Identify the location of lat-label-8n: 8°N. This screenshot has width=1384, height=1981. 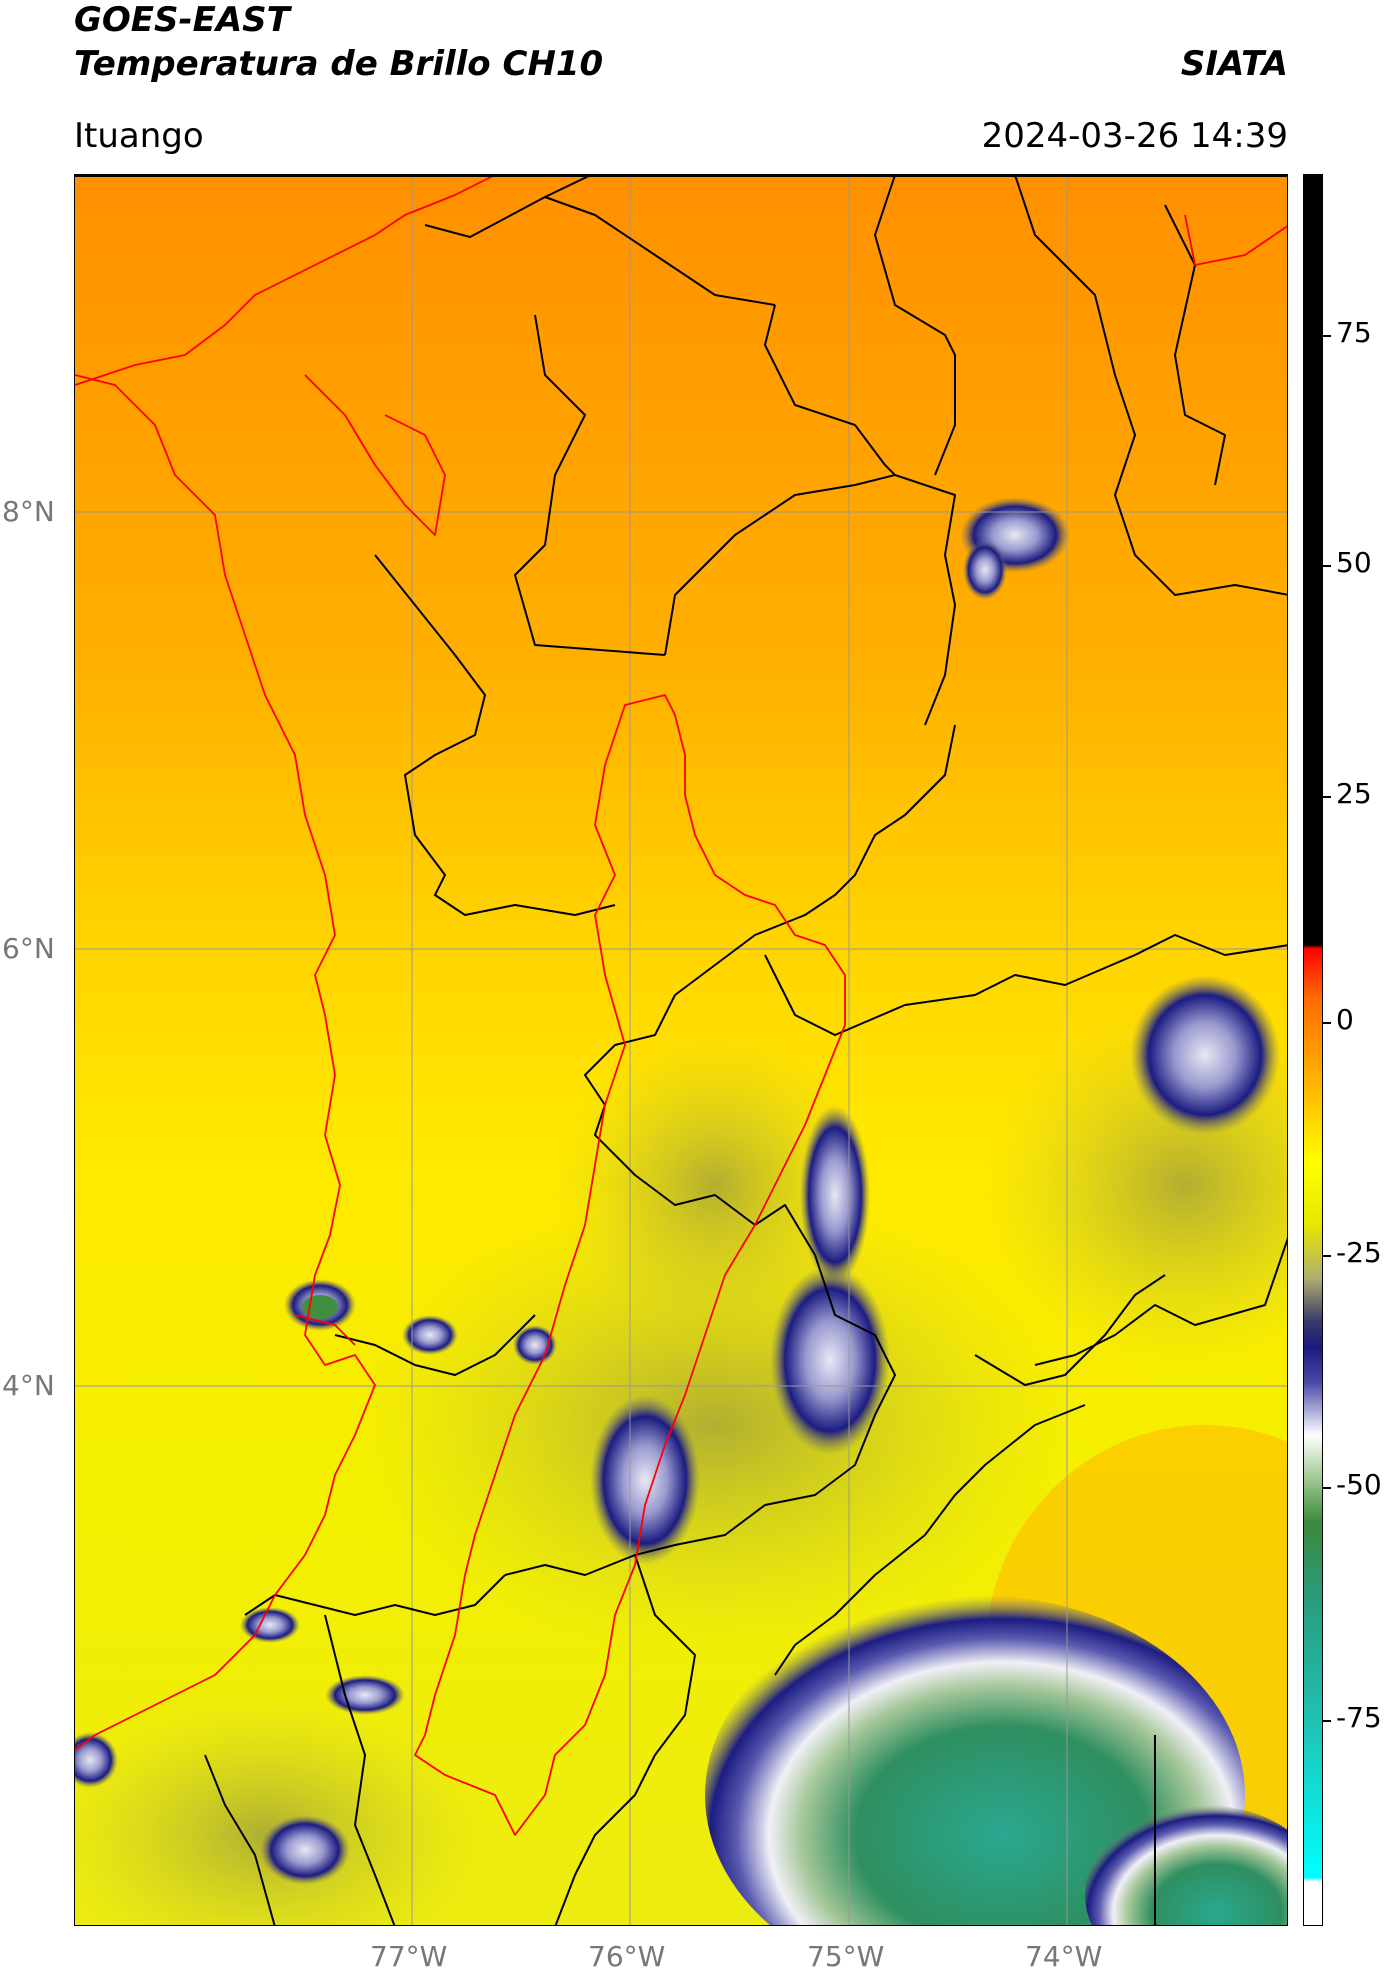
(28, 511).